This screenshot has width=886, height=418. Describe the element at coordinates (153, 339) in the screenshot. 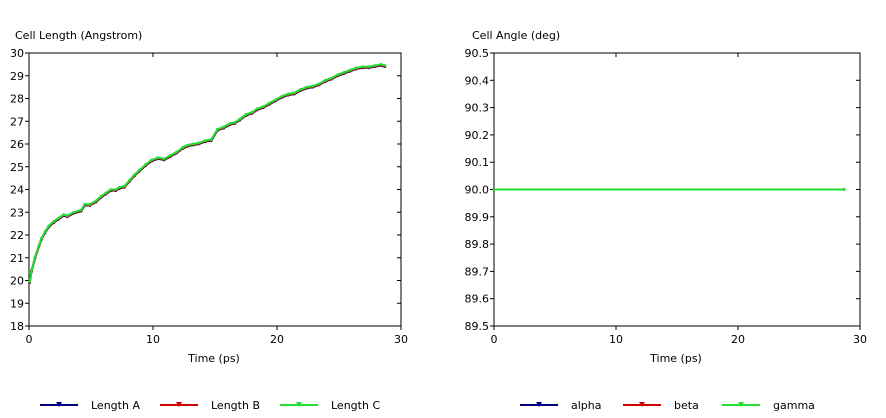

I see `x-tick-label: 10` at that location.